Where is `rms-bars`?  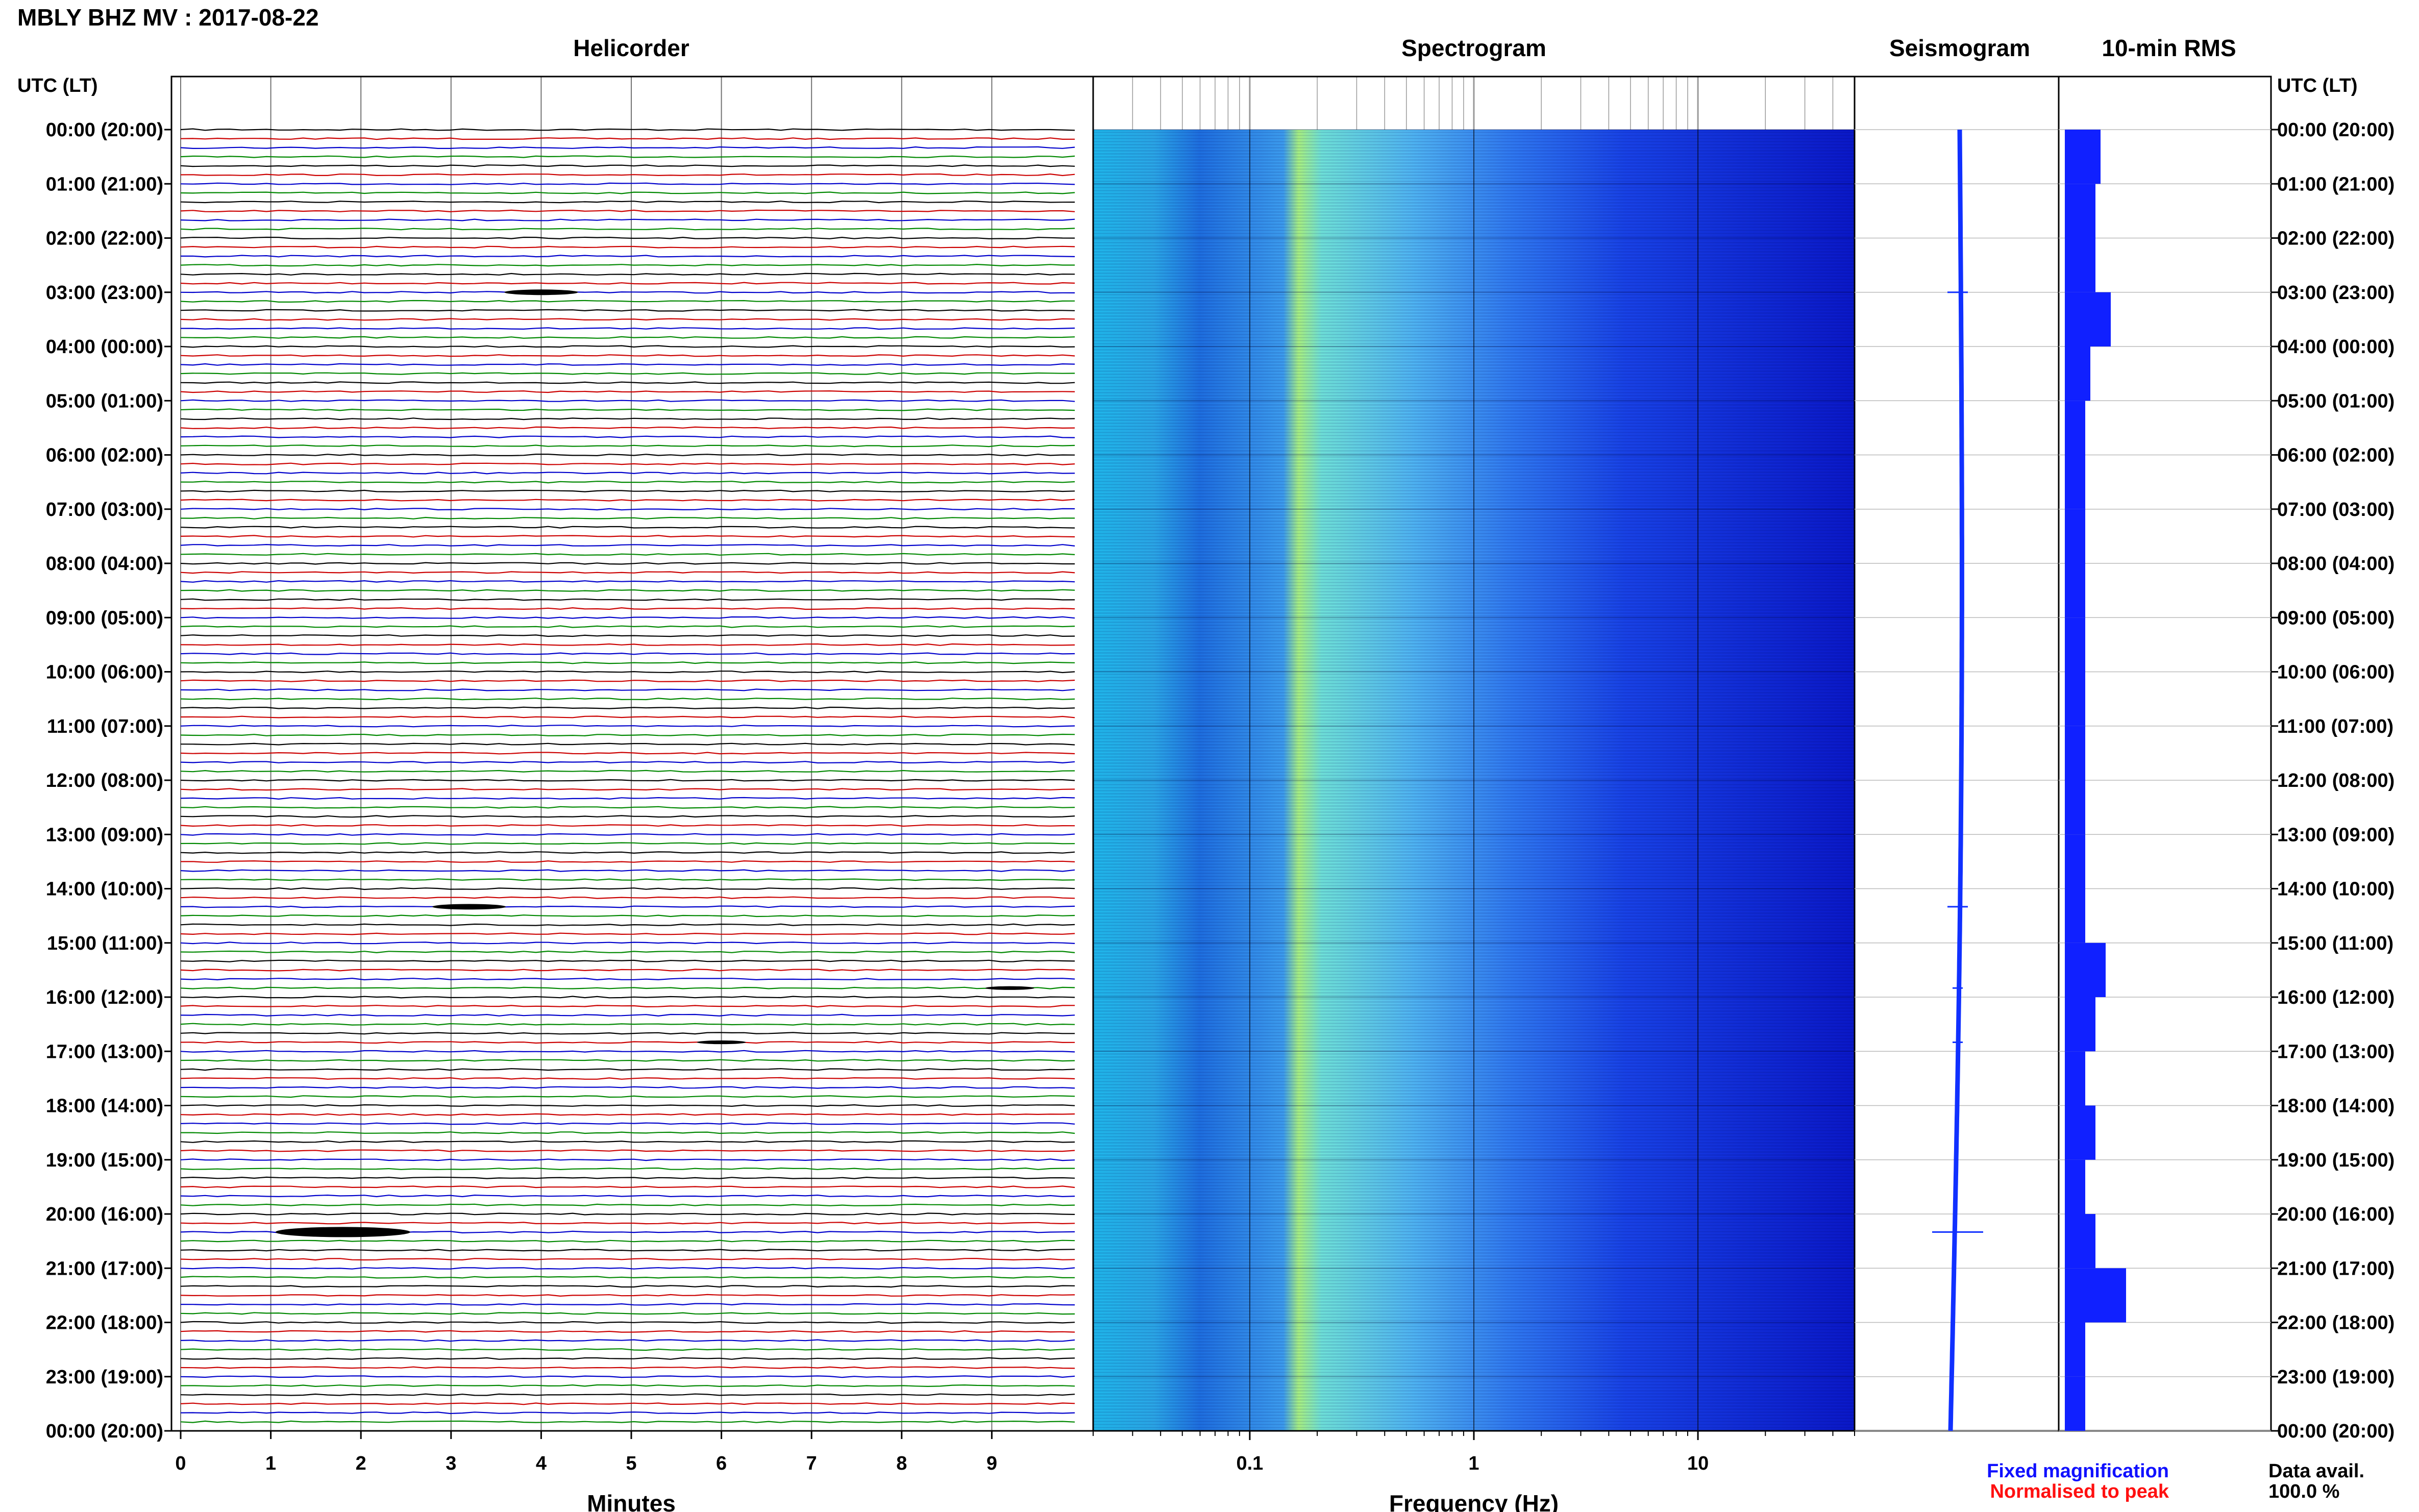
rms-bars is located at coordinates (2095, 780).